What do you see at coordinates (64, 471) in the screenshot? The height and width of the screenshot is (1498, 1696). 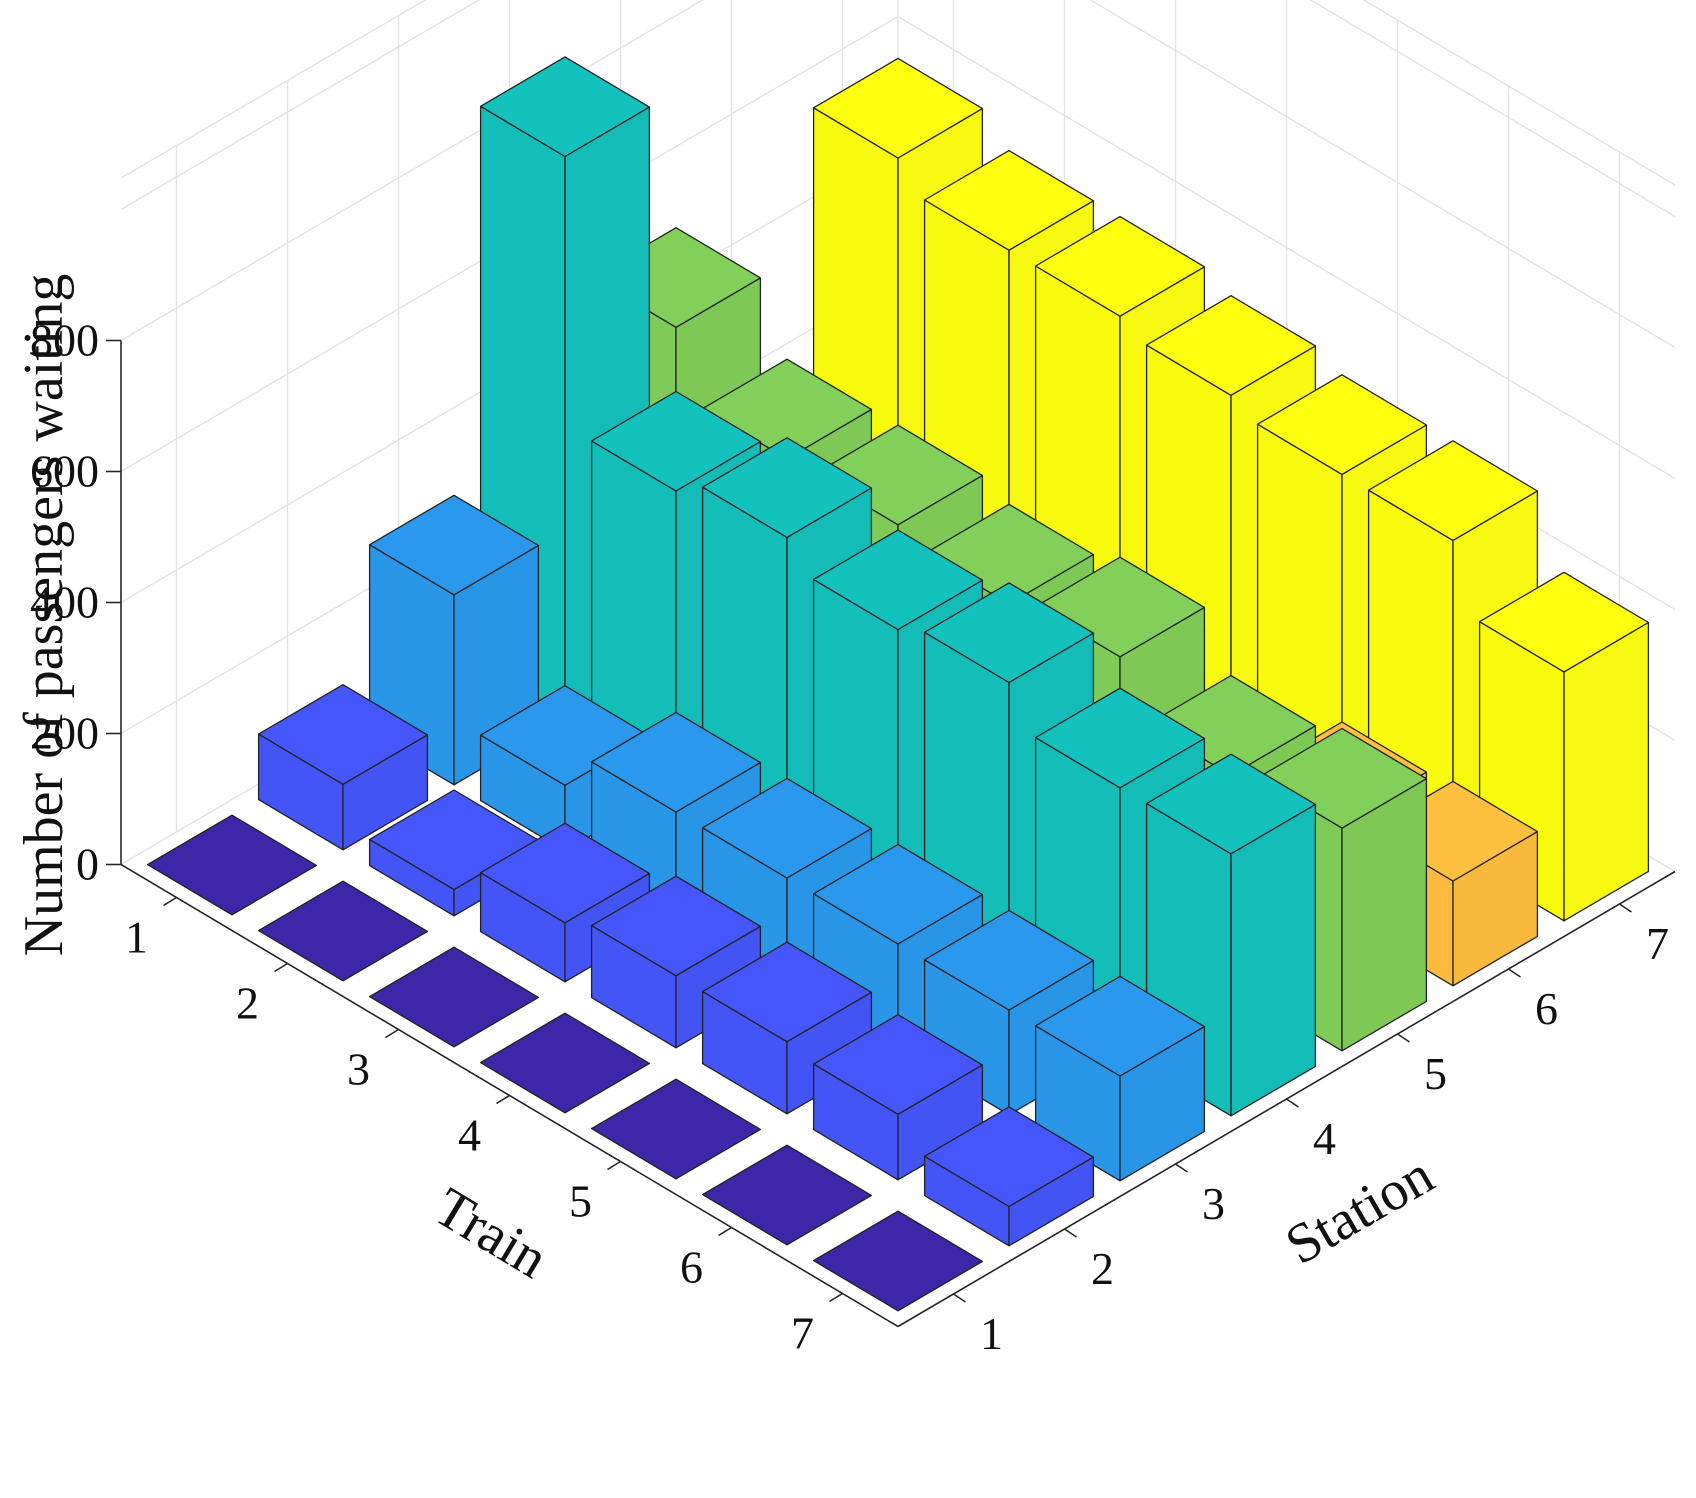 I see `z-tick-label: 600` at bounding box center [64, 471].